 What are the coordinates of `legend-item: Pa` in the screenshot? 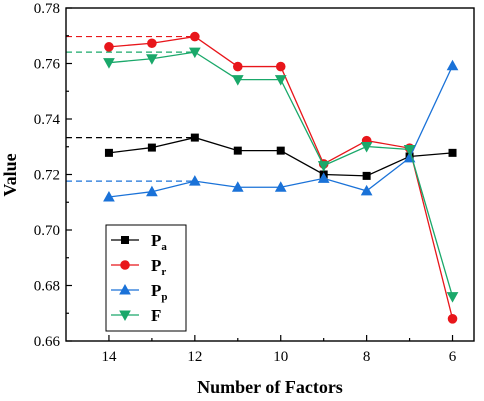 It's located at (139, 242).